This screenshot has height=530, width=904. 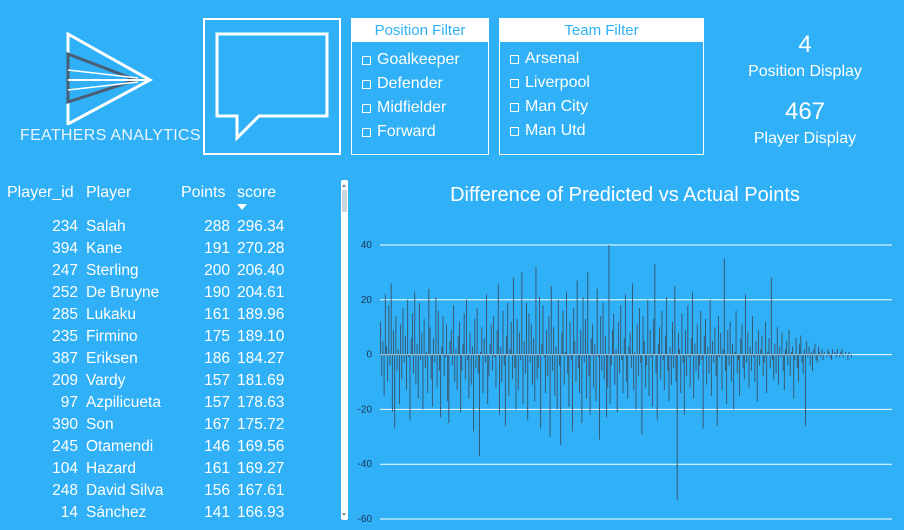 What do you see at coordinates (805, 111) in the screenshot?
I see `player-display-value: 467` at bounding box center [805, 111].